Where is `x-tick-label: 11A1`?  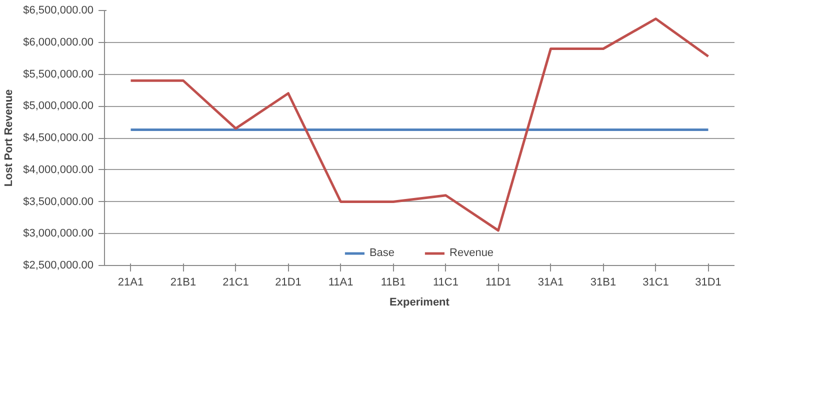 x-tick-label: 11A1 is located at coordinates (341, 282).